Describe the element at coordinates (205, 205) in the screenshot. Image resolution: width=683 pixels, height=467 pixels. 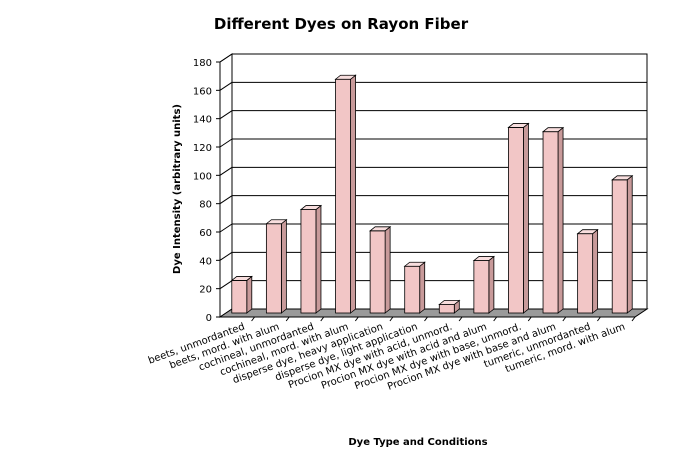
I see `y-tick-label: 80` at that location.